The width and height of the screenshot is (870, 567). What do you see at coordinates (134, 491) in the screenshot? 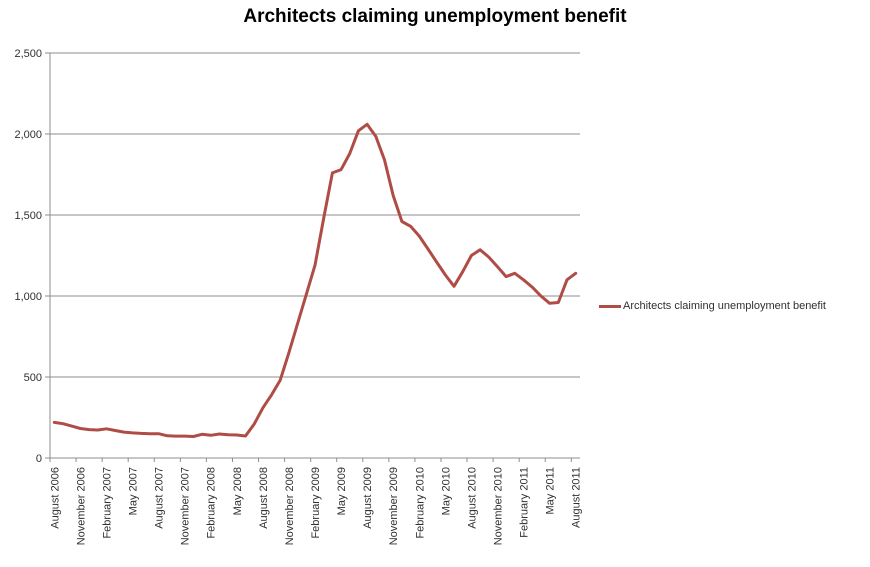
I see `x-axis-label: May 2007` at bounding box center [134, 491].